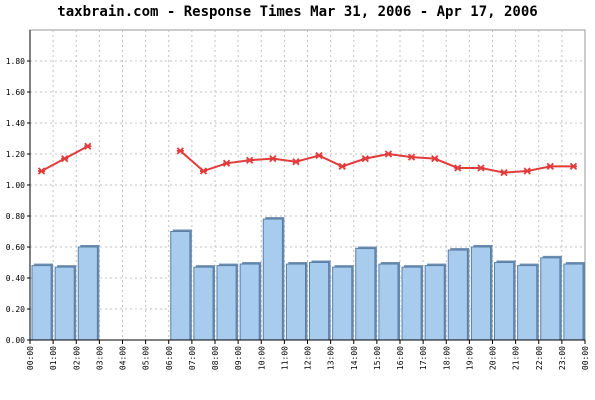 This screenshot has height=400, width=595. Describe the element at coordinates (192, 358) in the screenshot. I see `x-tick-label: 07:00` at that location.